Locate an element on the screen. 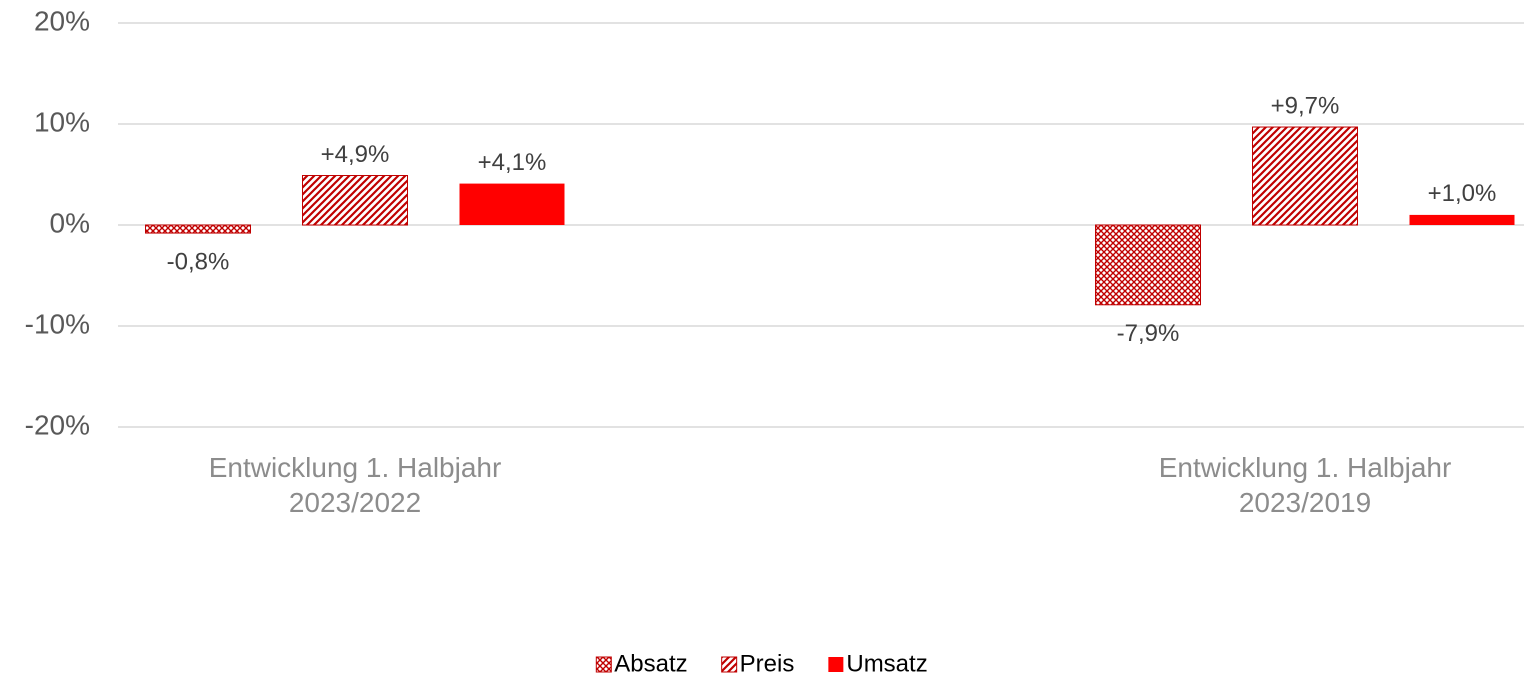  data-label: -7,9% is located at coordinates (1148, 333).